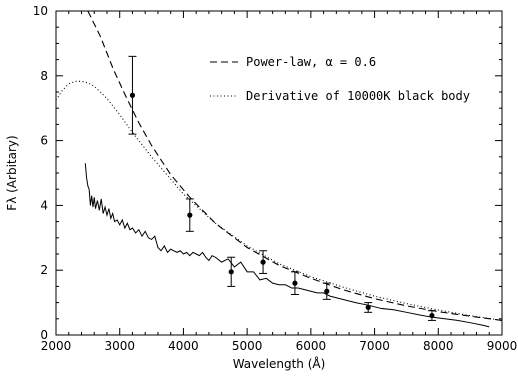  What do you see at coordinates (119, 346) in the screenshot?
I see `x-tick-label: 3000` at bounding box center [119, 346].